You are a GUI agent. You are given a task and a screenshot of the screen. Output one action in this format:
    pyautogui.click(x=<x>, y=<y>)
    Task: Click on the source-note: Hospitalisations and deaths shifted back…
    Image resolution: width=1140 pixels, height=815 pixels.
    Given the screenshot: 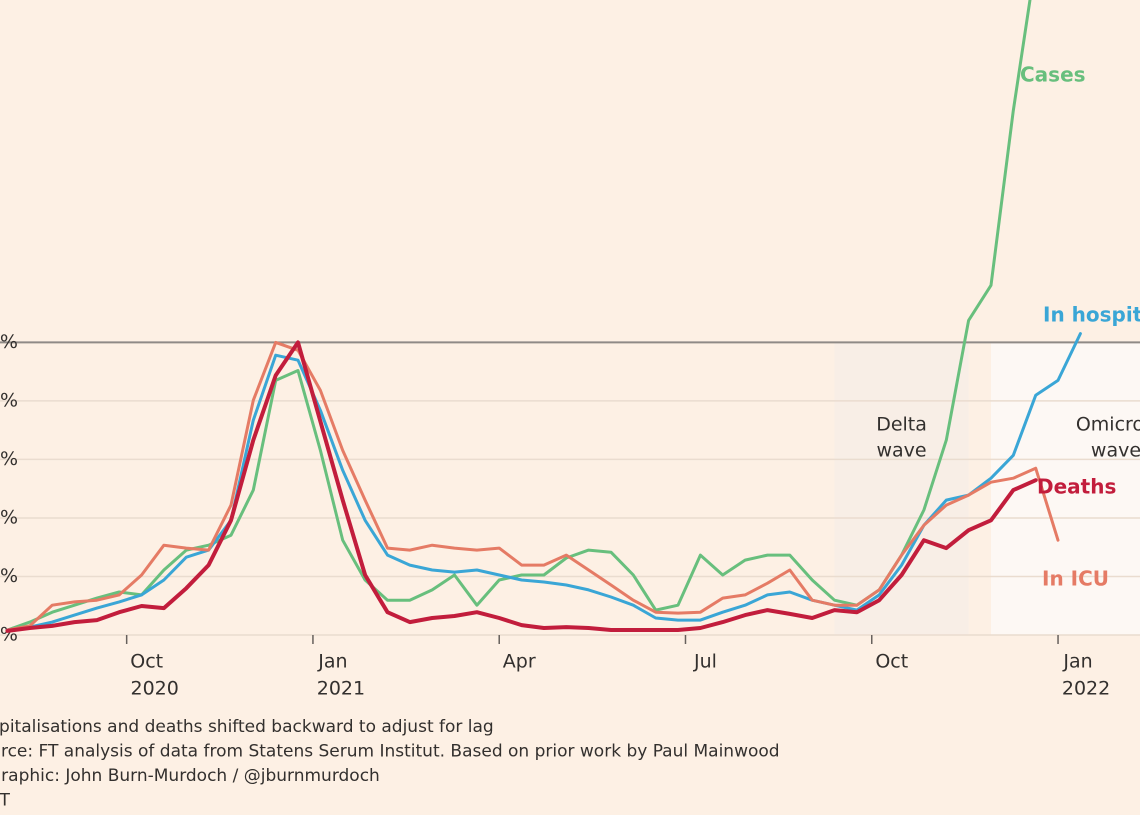 What is the action you would take?
    pyautogui.click(x=247, y=727)
    